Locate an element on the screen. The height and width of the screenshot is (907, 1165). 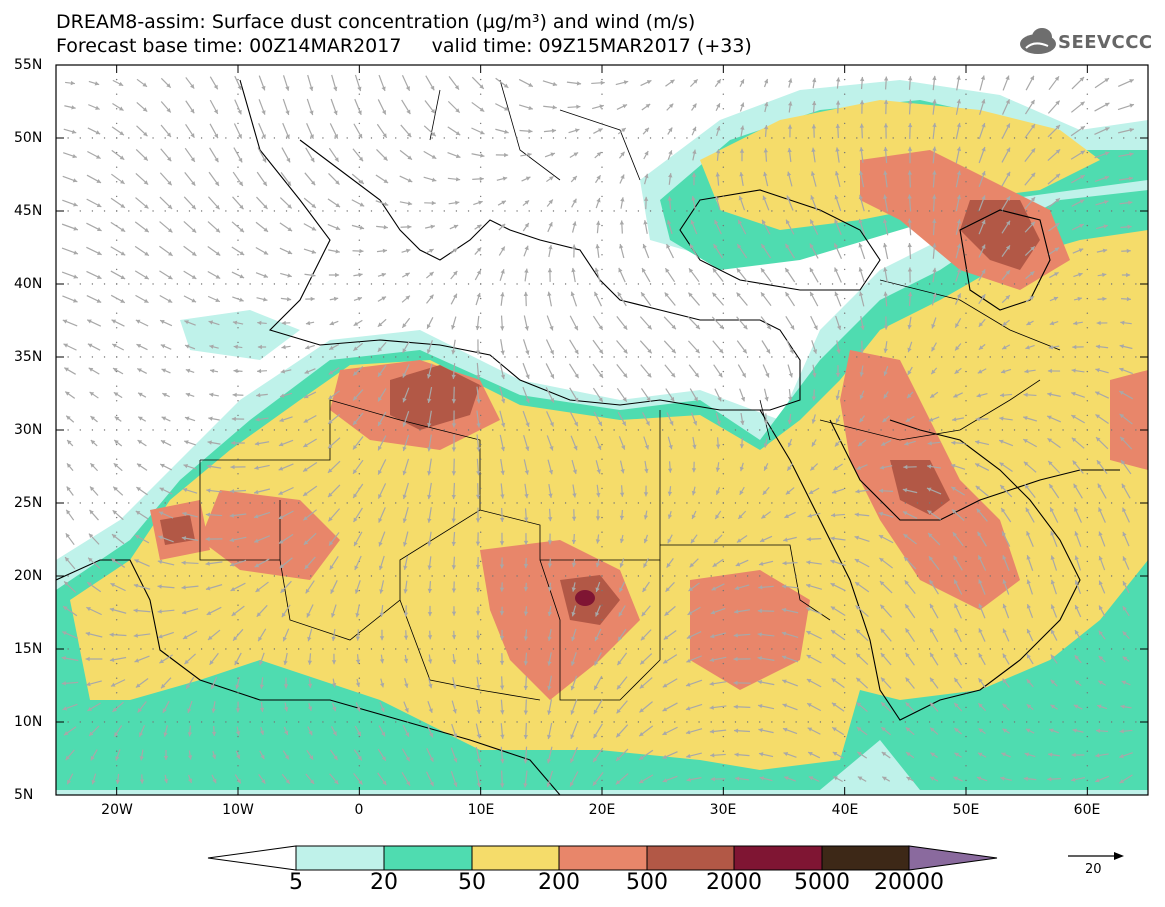
lat-label-20n: 20N is located at coordinates (28, 576).